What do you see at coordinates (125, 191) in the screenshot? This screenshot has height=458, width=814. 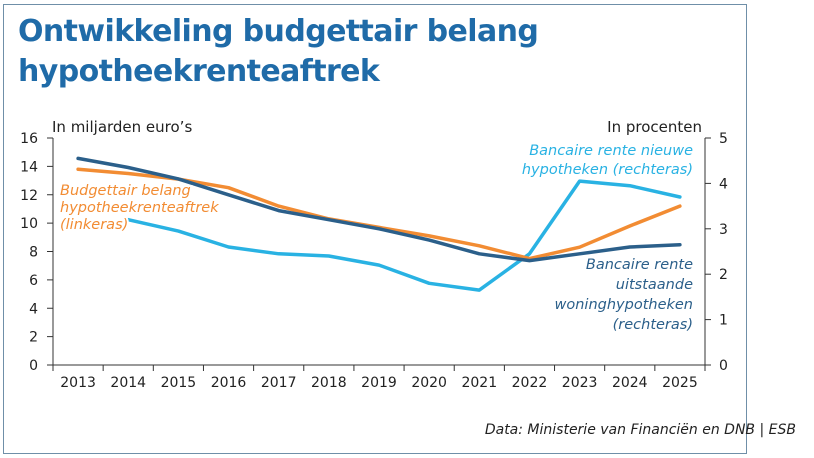 I see `budget-series-label: Budgettair belang` at bounding box center [125, 191].